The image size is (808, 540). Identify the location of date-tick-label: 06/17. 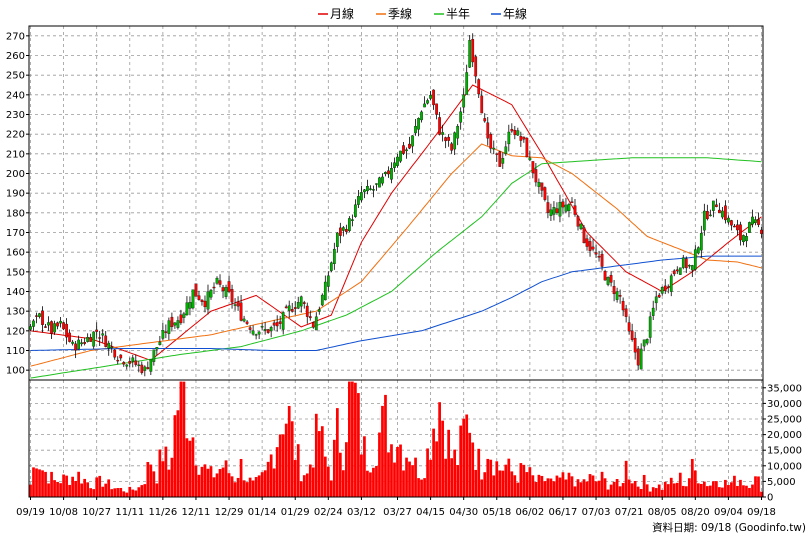
(563, 512).